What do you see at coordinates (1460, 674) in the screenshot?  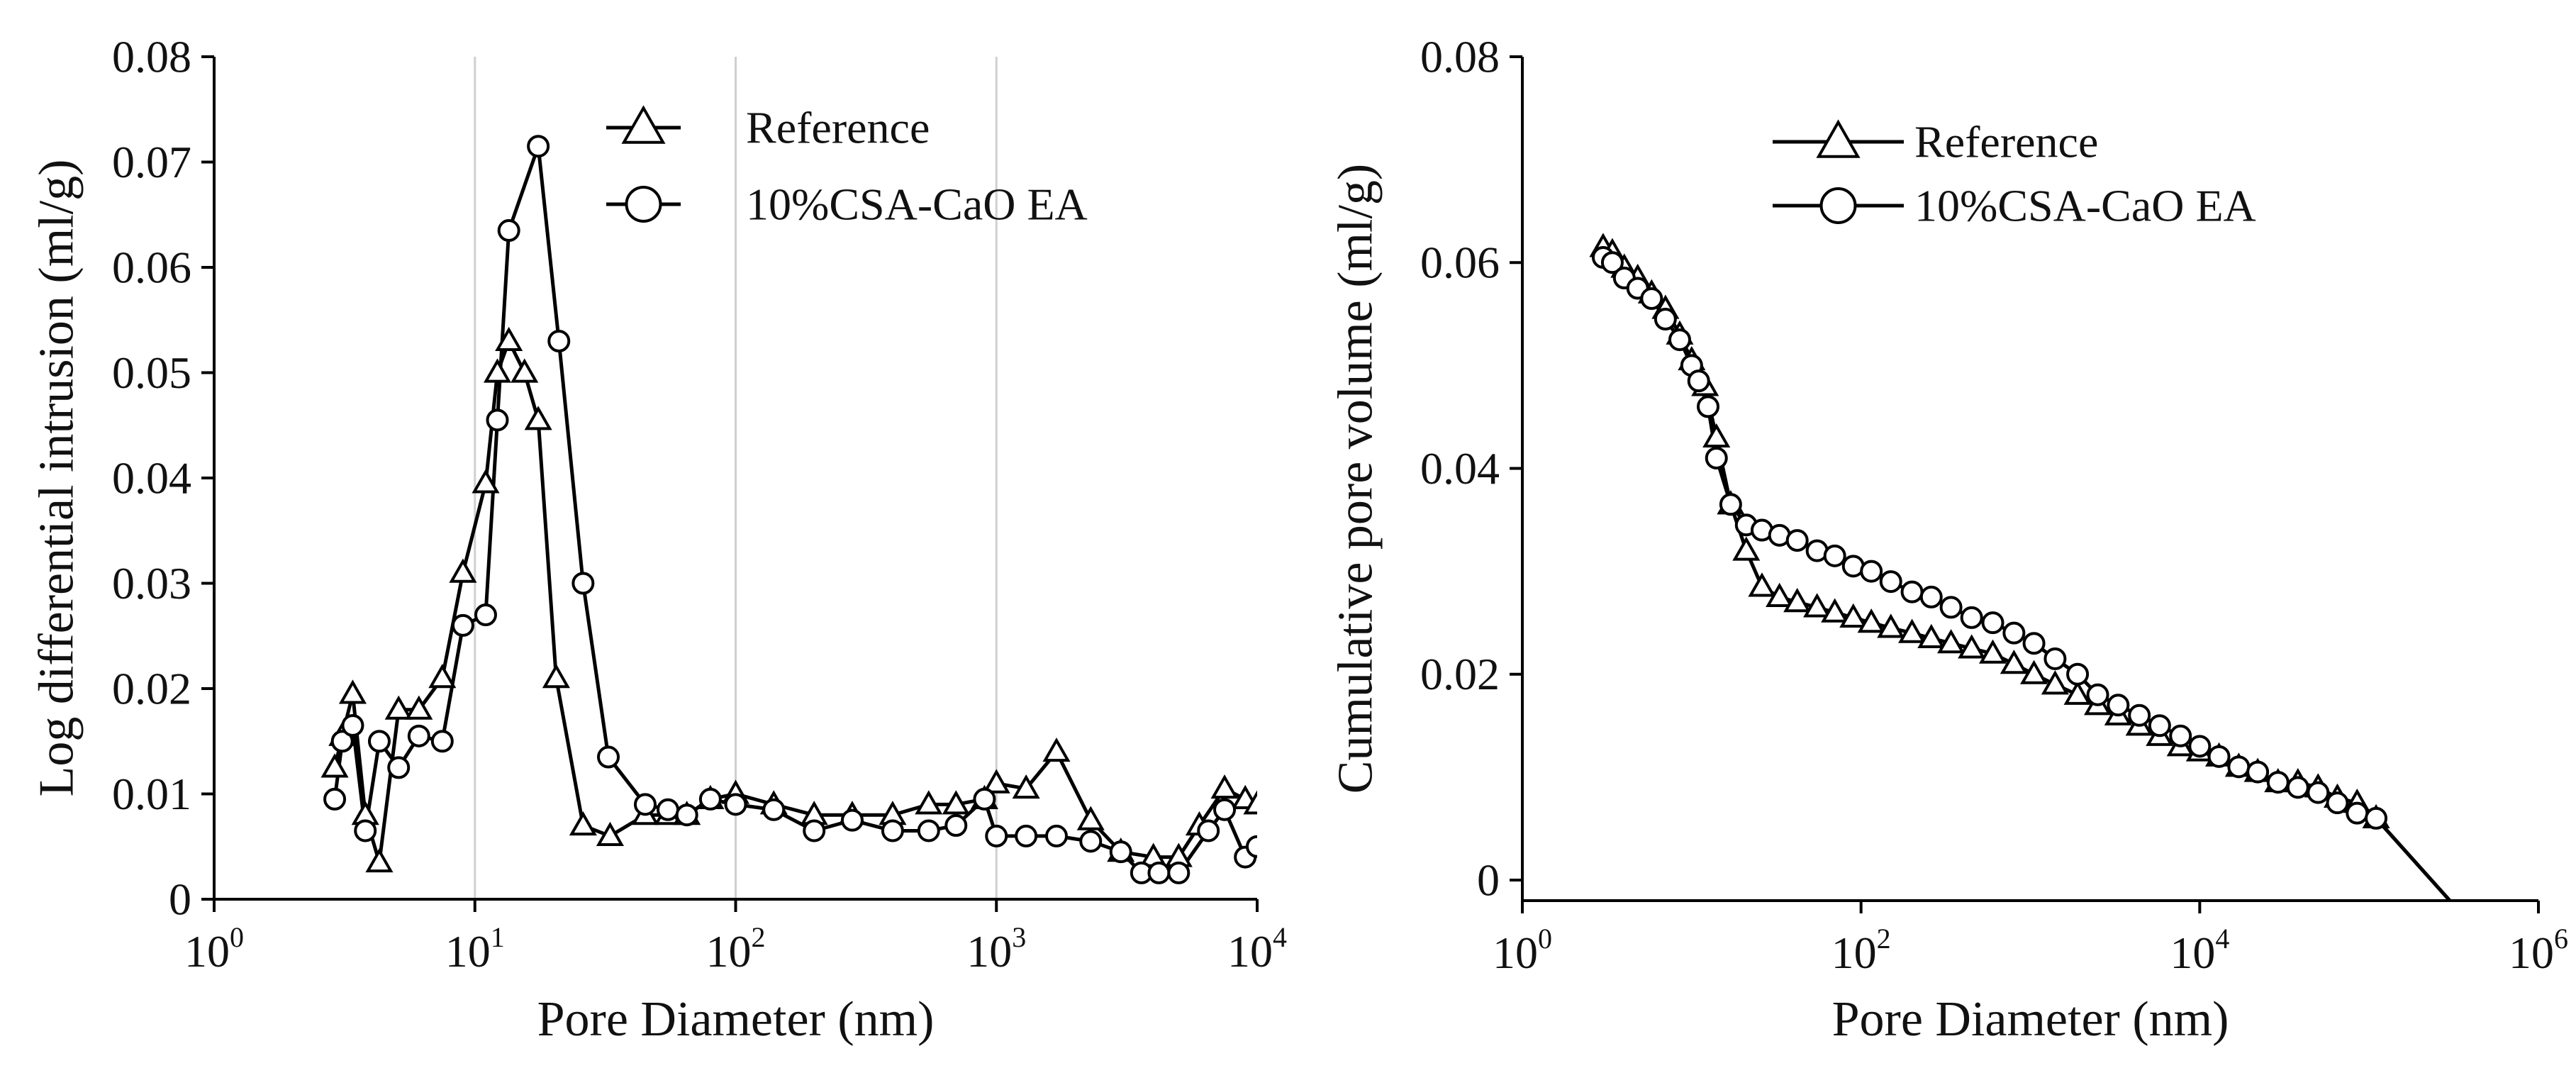 I see `y-tick-label: 0.02` at bounding box center [1460, 674].